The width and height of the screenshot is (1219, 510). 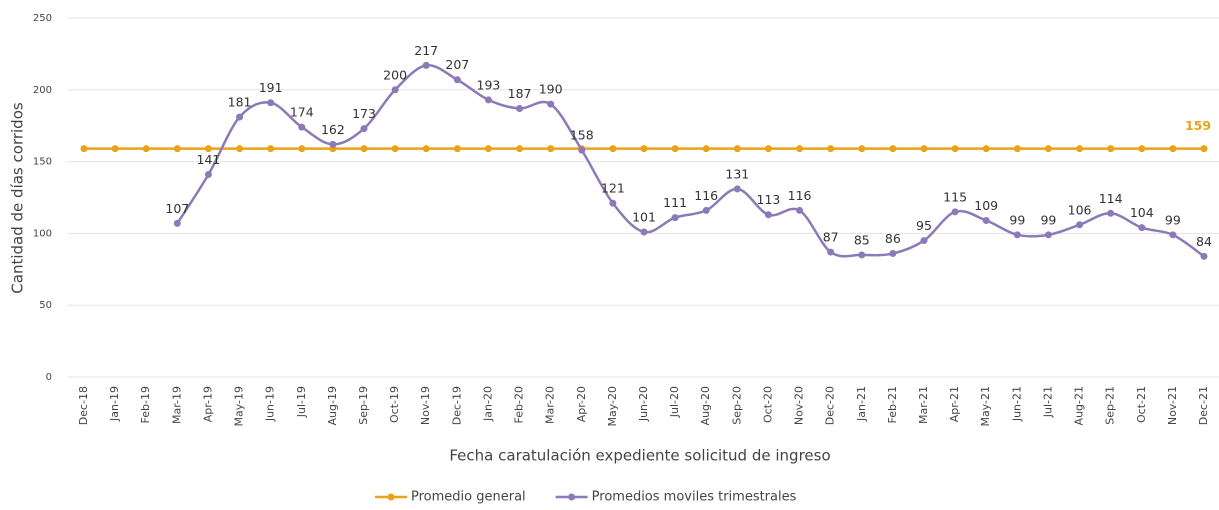 I want to click on x-tick-label: May-19, so click(x=239, y=406).